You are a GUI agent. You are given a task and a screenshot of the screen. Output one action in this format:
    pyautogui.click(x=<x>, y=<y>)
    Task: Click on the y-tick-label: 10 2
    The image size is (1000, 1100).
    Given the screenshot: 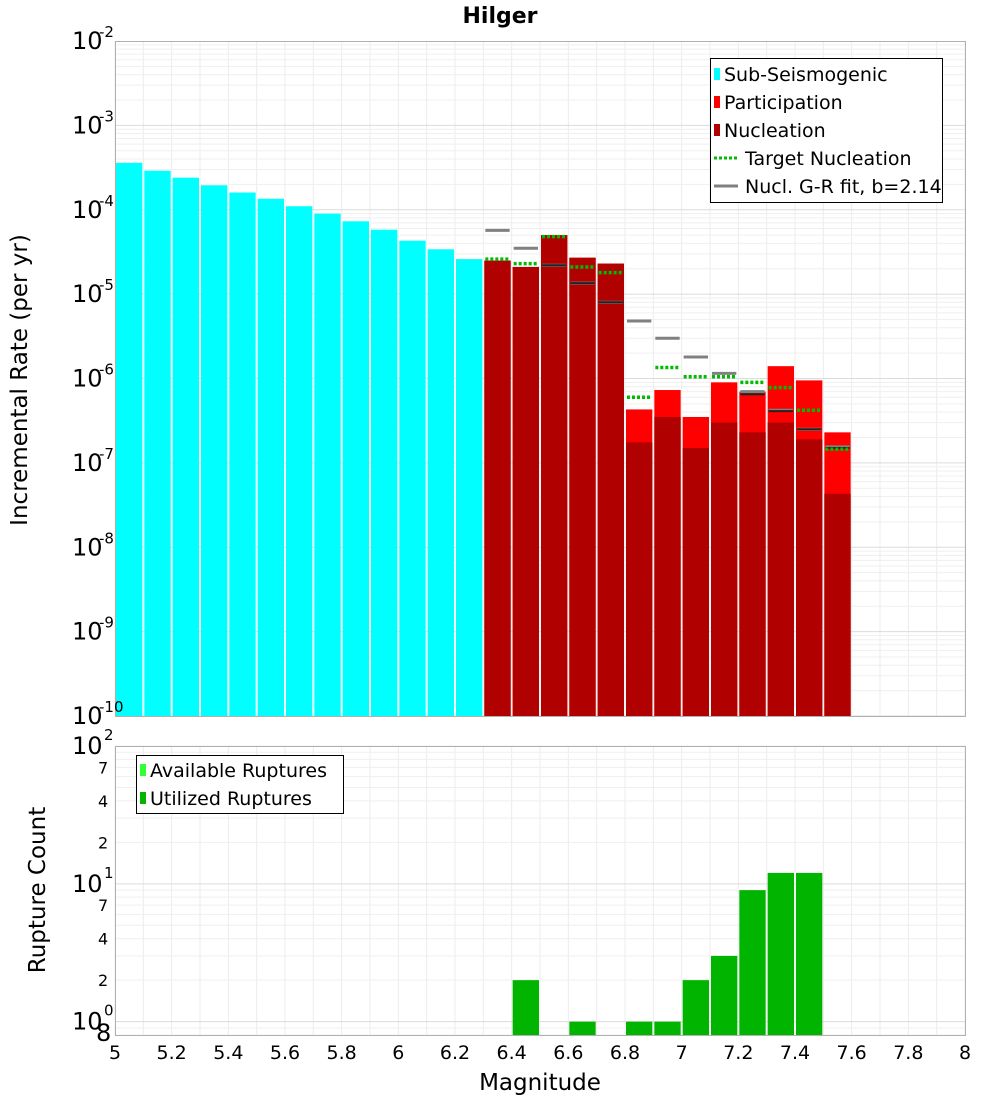 What is the action you would take?
    pyautogui.click(x=93, y=743)
    